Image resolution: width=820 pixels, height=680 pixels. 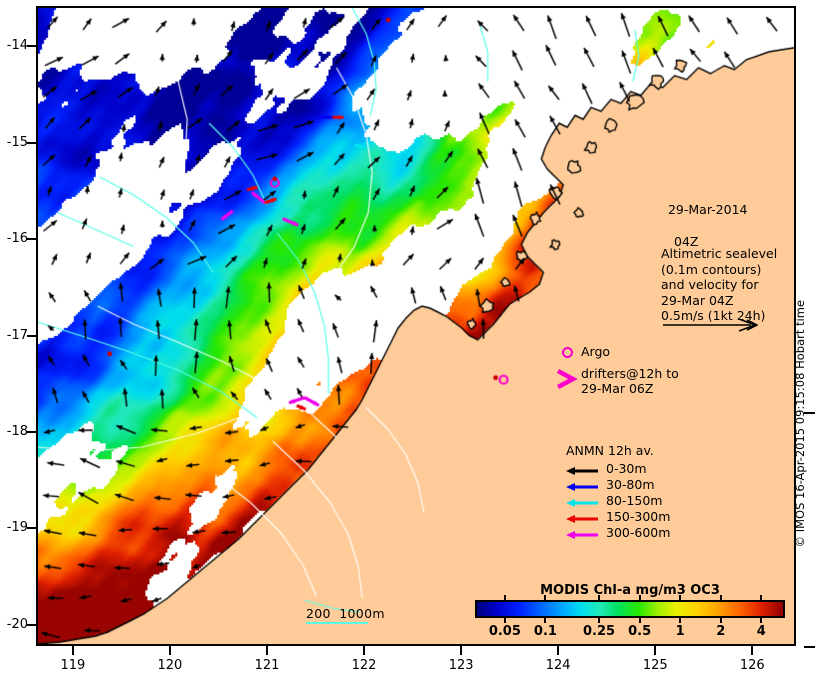 I want to click on x-tick-label: 122, so click(x=364, y=665).